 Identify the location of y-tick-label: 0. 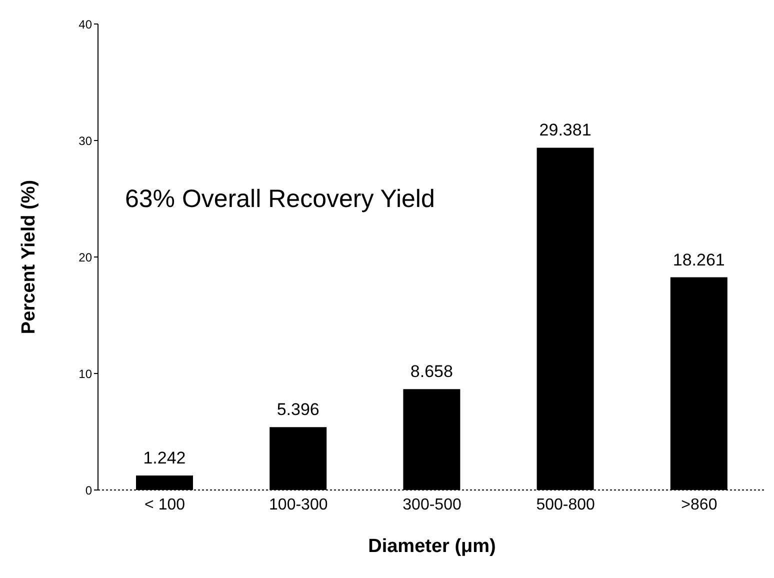
(88, 490).